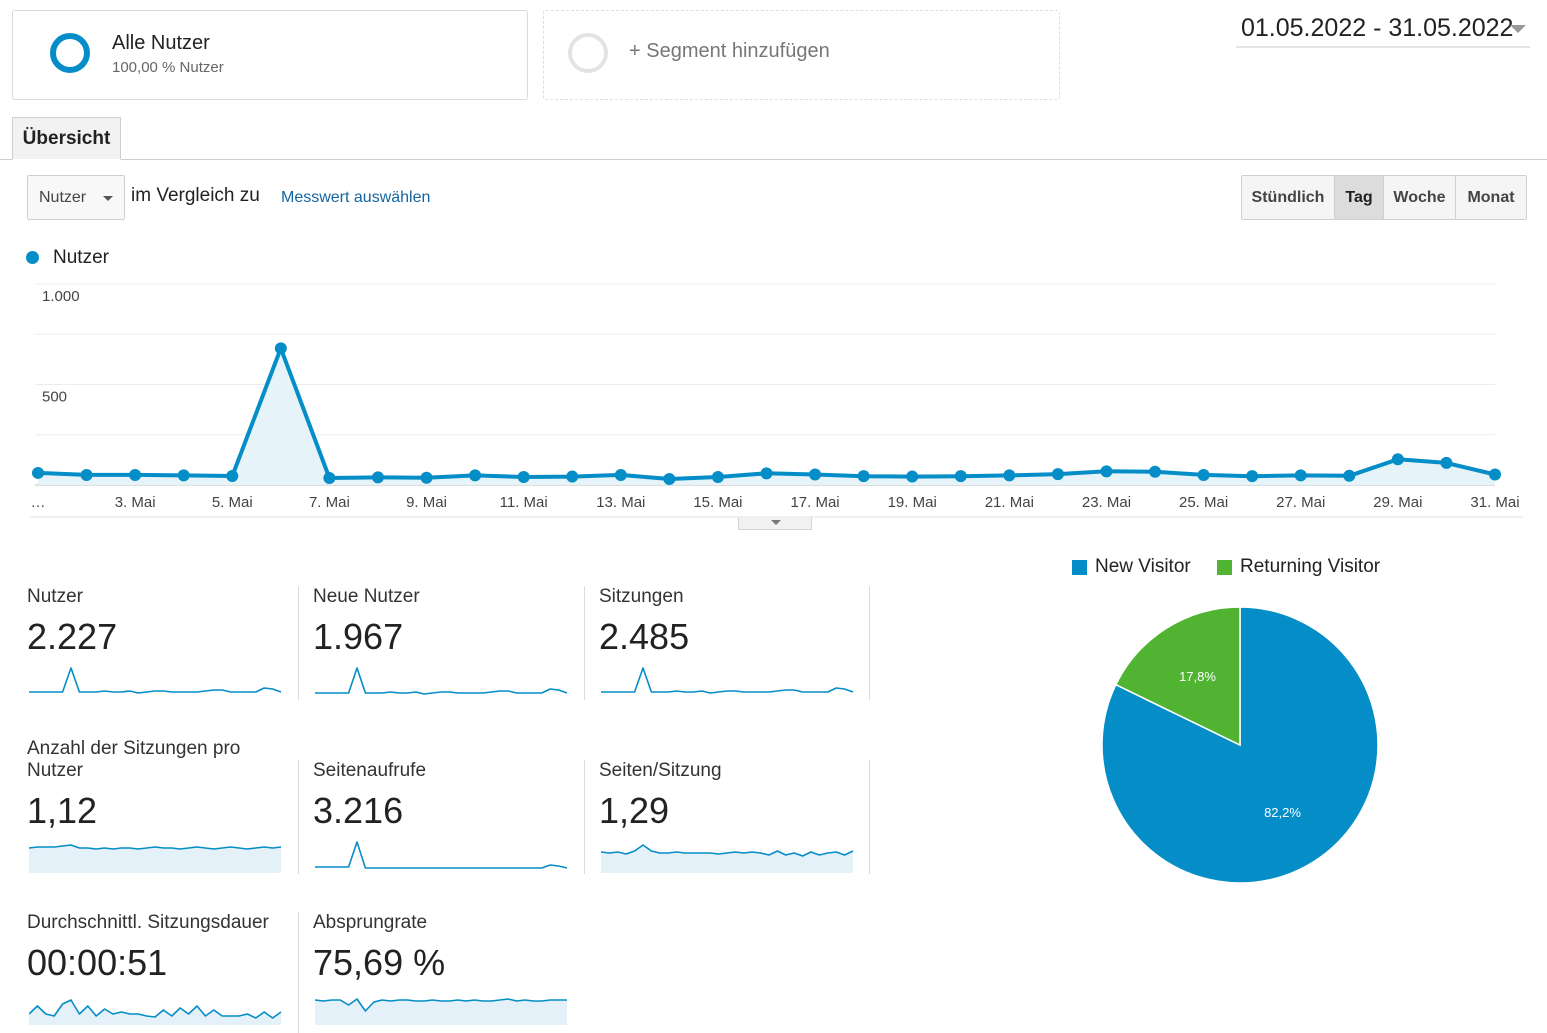 The width and height of the screenshot is (1547, 1033). What do you see at coordinates (1397, 502) in the screenshot?
I see `x-tick-label: 29. Mai` at bounding box center [1397, 502].